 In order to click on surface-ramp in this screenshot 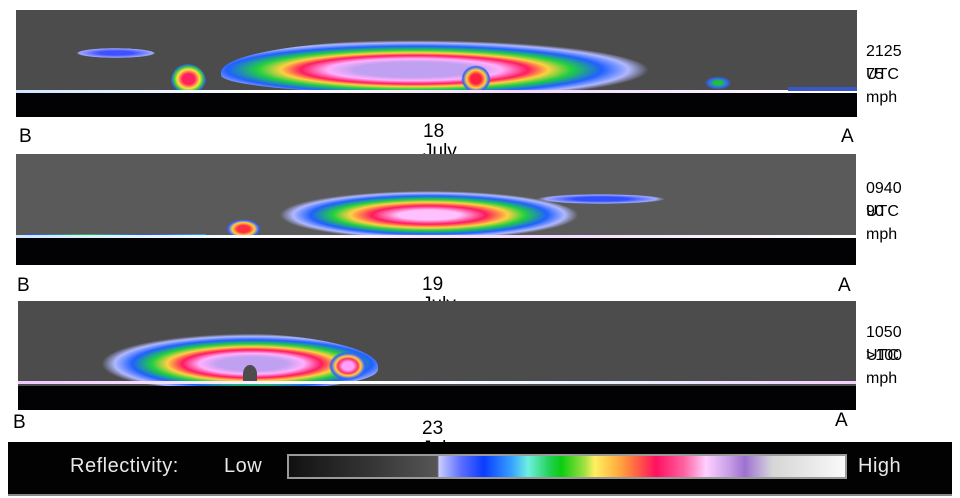, I will do `click(822, 89)`.